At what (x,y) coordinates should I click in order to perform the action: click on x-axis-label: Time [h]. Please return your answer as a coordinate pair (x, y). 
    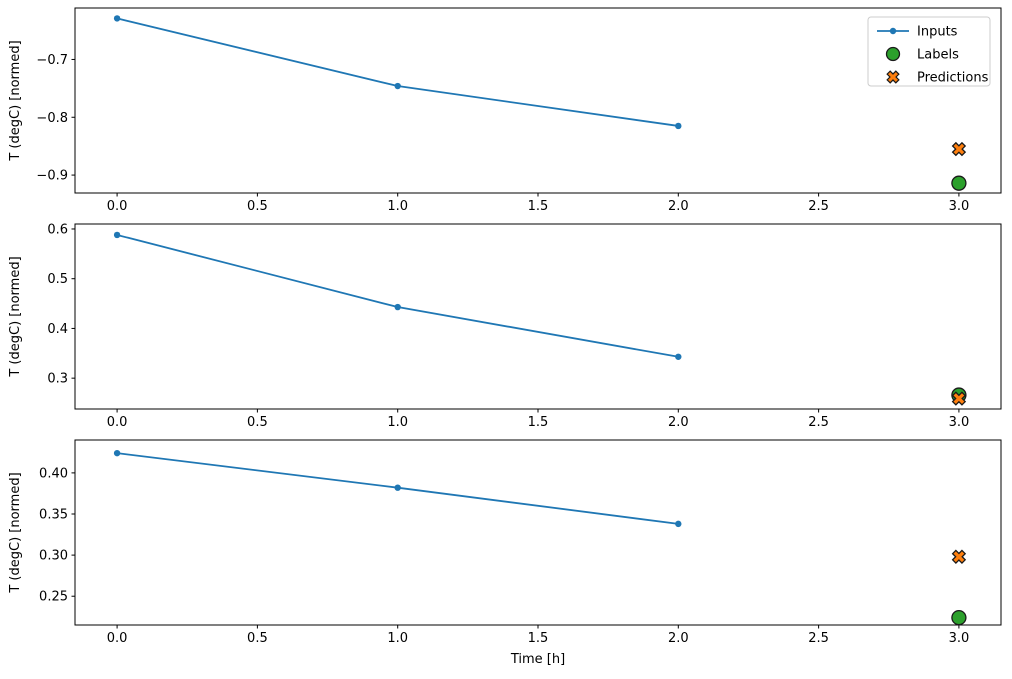
    Looking at the image, I should click on (537, 659).